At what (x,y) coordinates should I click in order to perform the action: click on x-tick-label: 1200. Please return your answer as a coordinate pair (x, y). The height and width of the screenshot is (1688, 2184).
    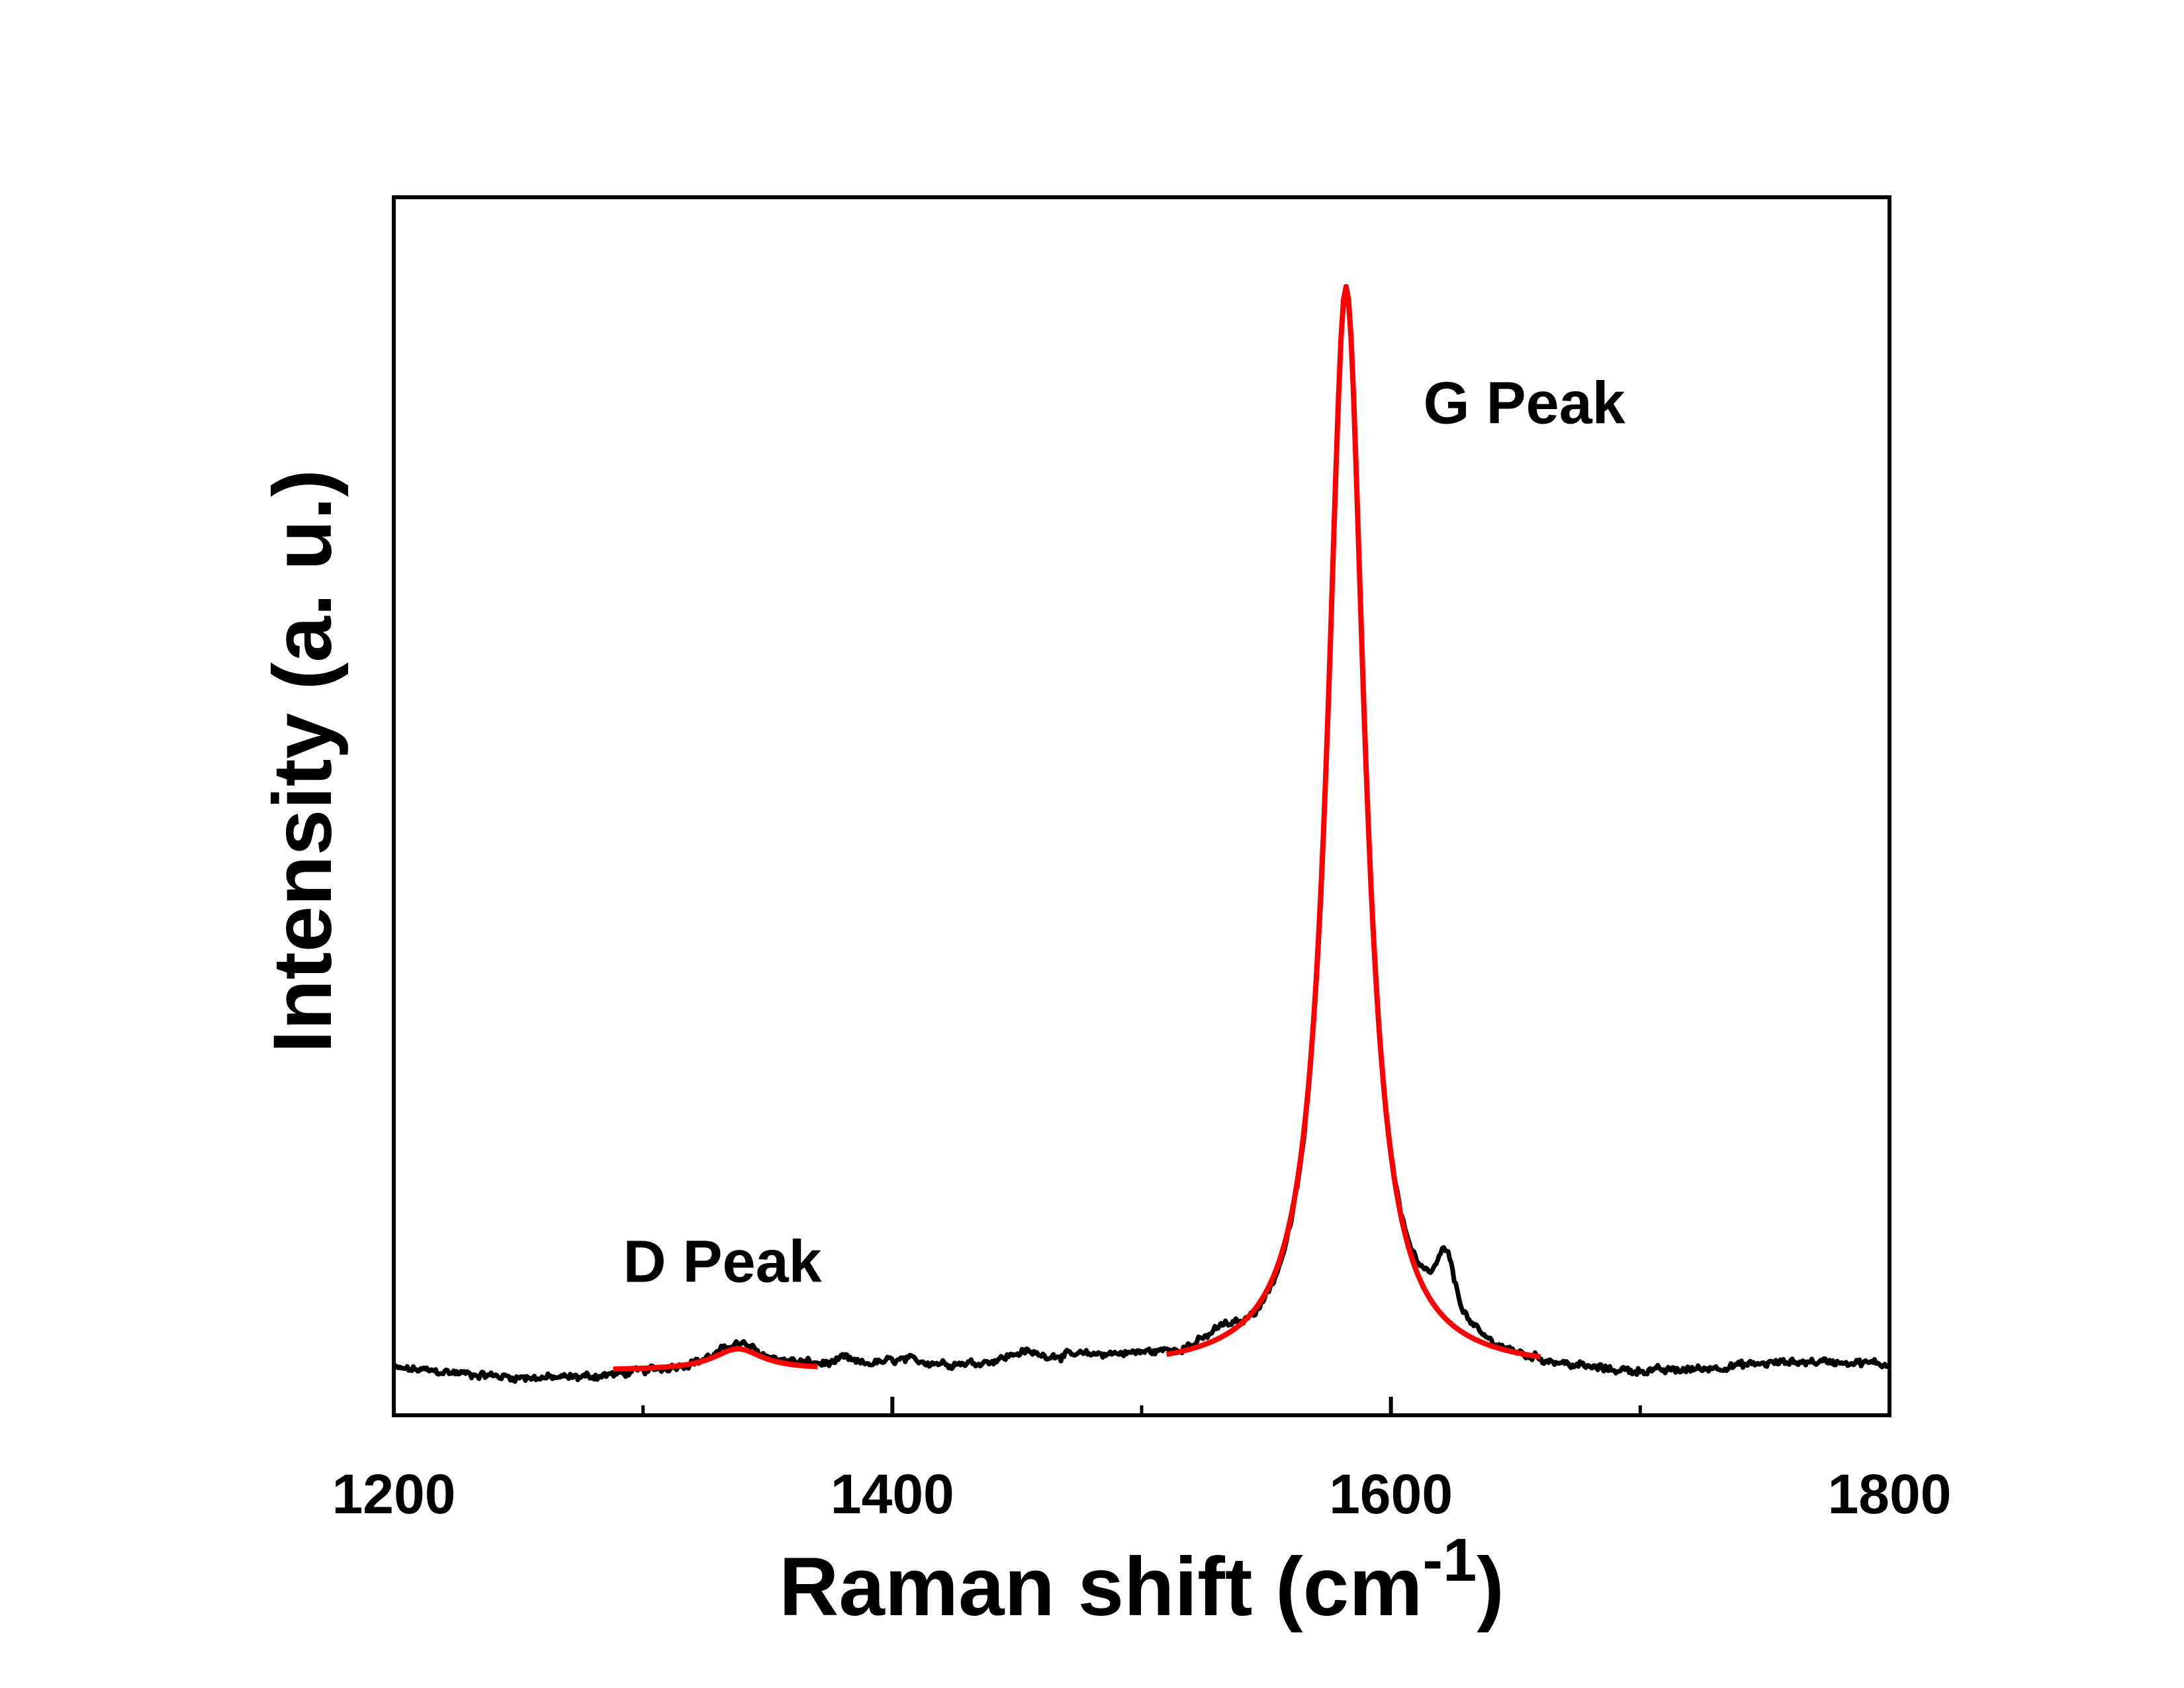
    Looking at the image, I should click on (394, 1494).